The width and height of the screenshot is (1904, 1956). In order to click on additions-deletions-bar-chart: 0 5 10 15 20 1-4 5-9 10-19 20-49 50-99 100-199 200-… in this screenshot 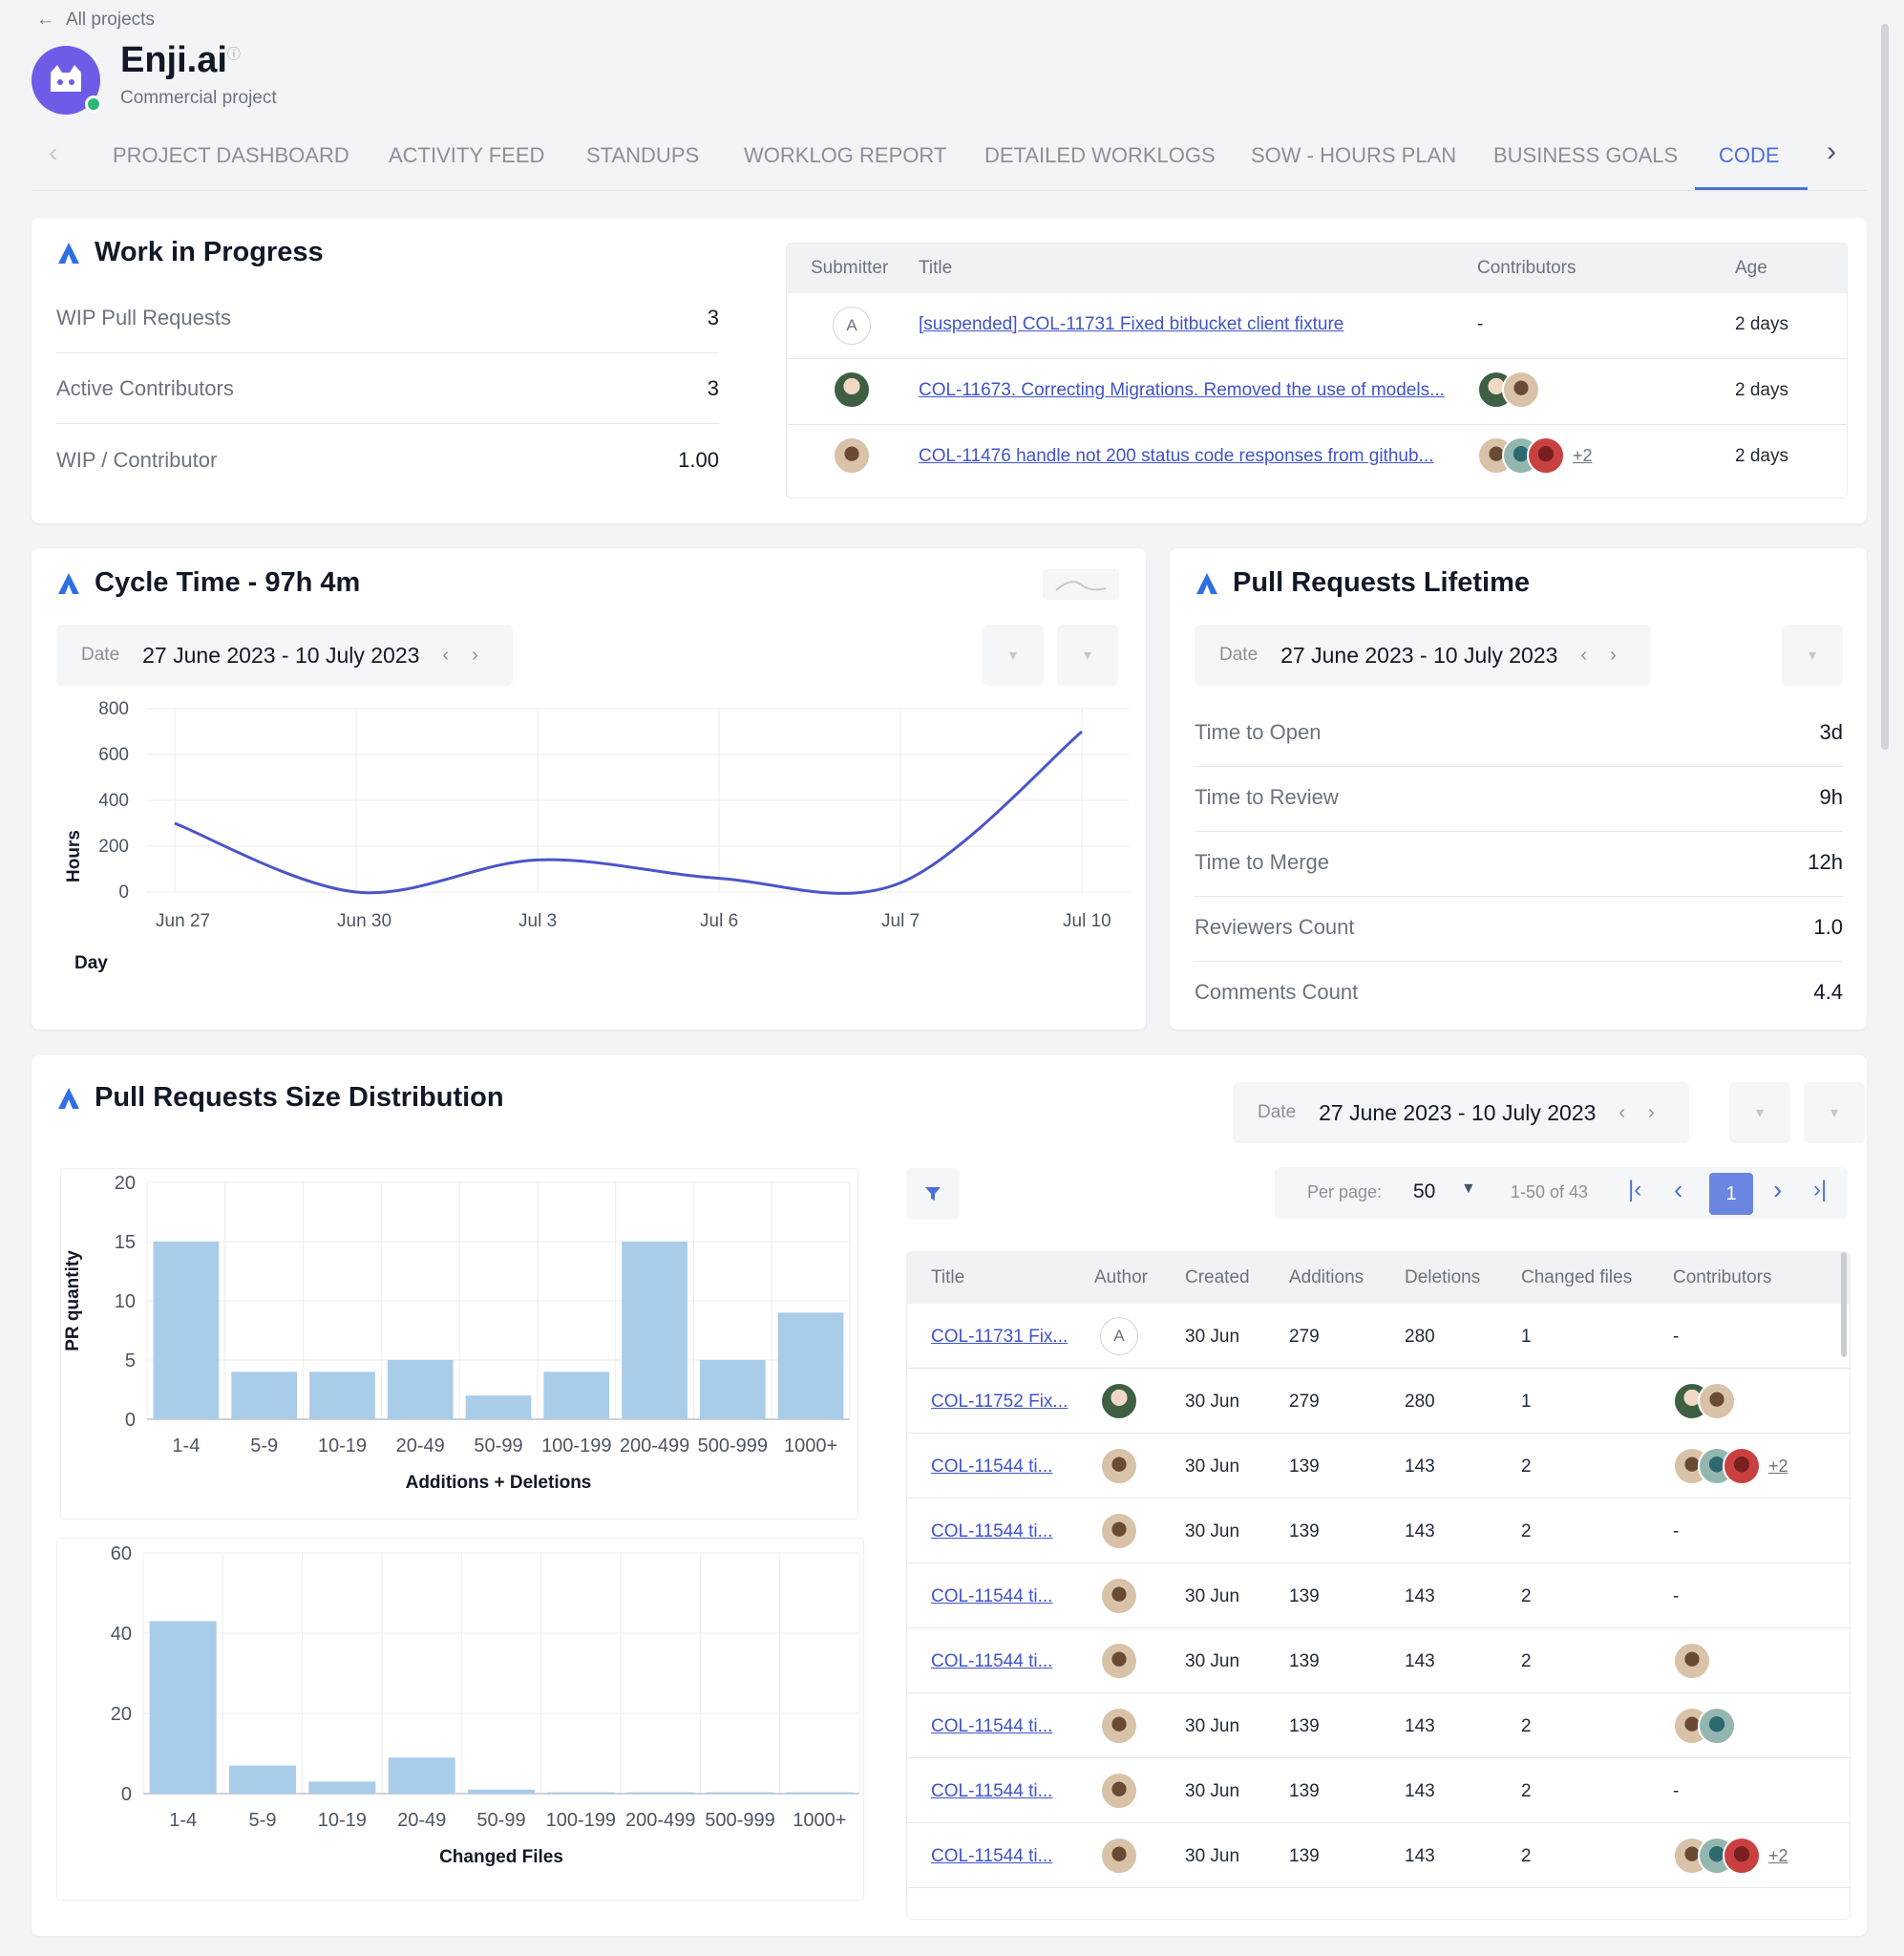, I will do `click(457, 1333)`.